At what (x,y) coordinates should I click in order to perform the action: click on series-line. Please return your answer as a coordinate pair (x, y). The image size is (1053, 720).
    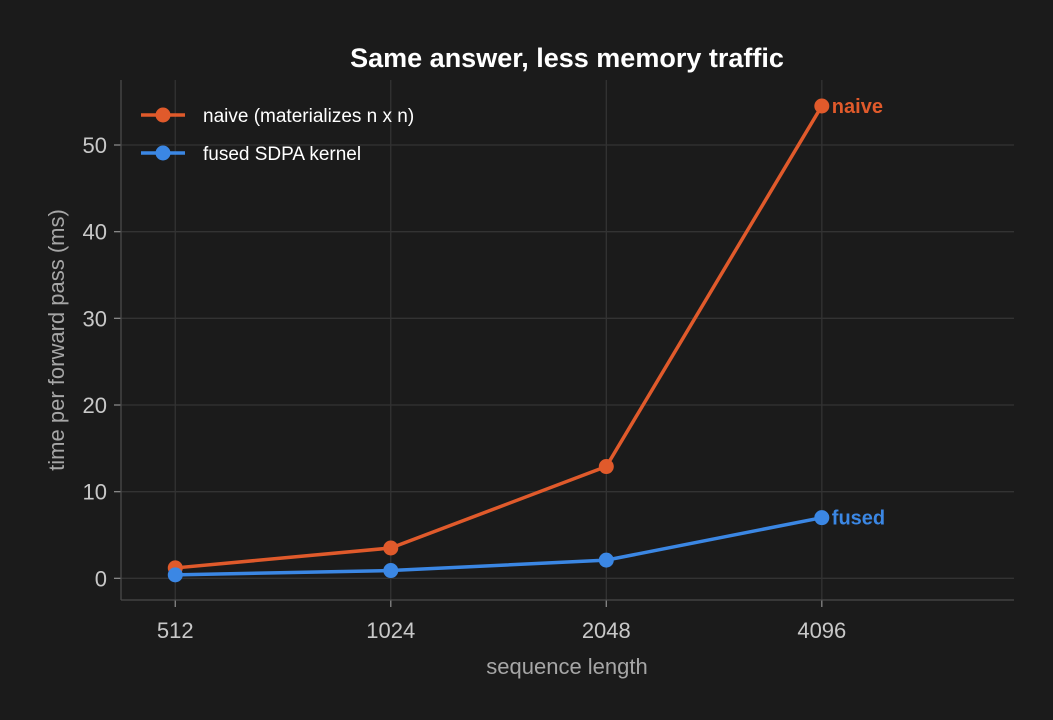
    Looking at the image, I should click on (499, 546).